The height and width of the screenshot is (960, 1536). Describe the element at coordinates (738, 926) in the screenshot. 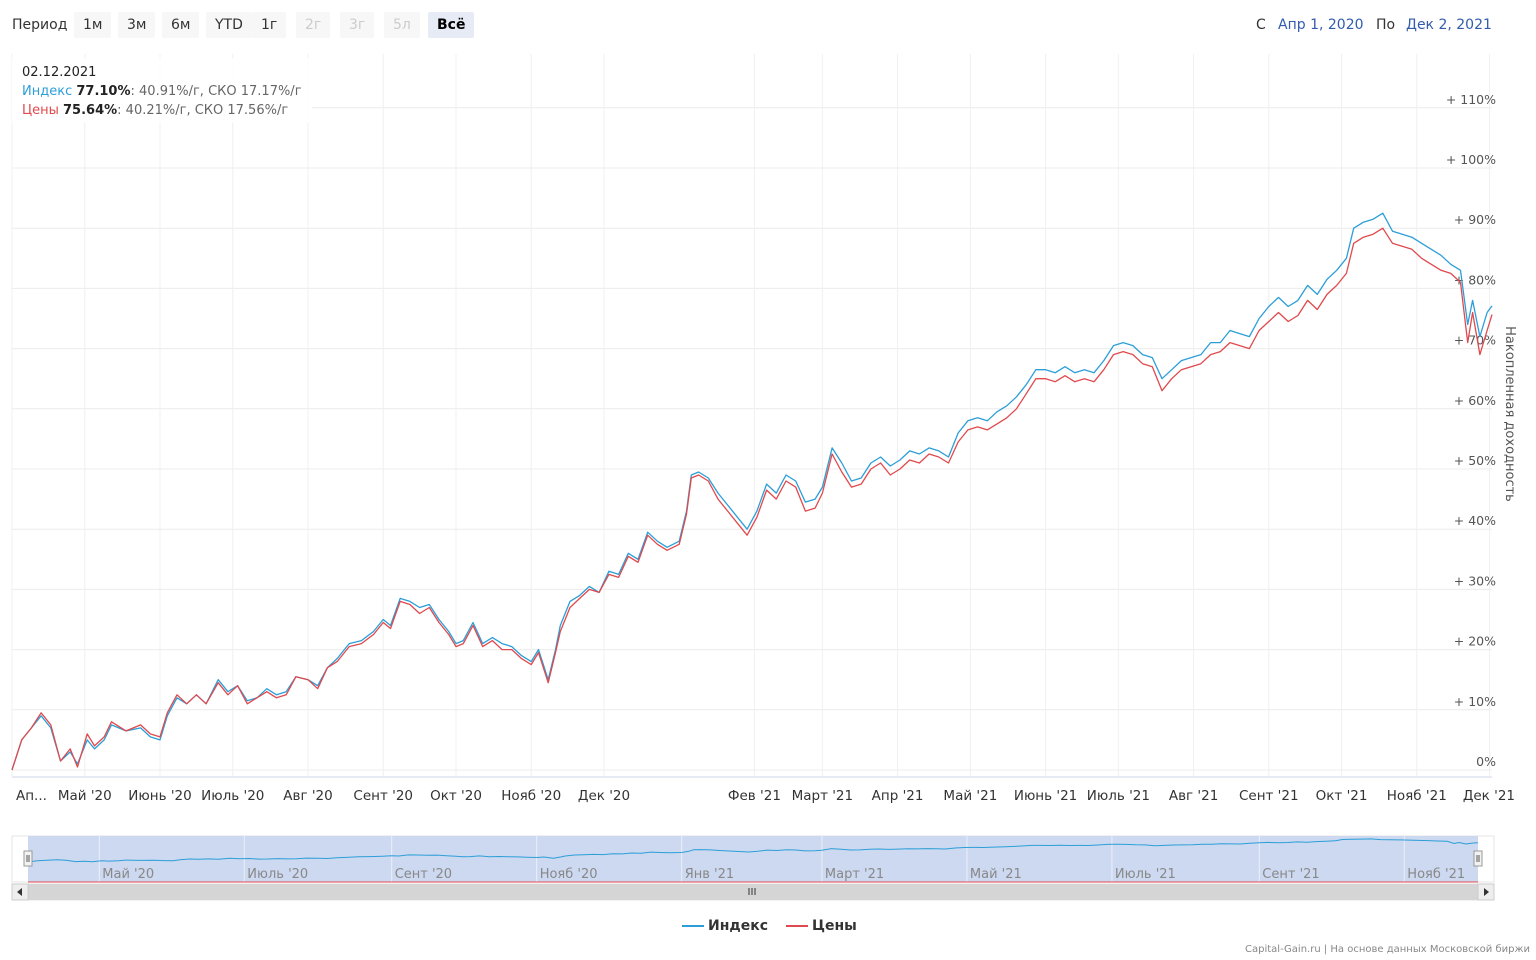

I see `legend-index-label: Индекс` at that location.